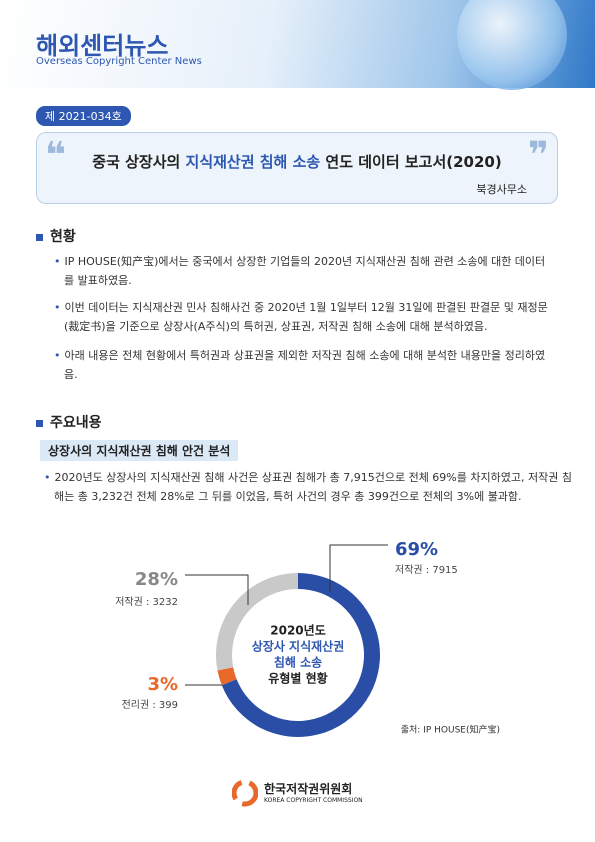 Image resolution: width=595 pixels, height=842 pixels. Describe the element at coordinates (450, 730) in the screenshot. I see `source: 출처: IP HOUSE(知产宝)` at that location.